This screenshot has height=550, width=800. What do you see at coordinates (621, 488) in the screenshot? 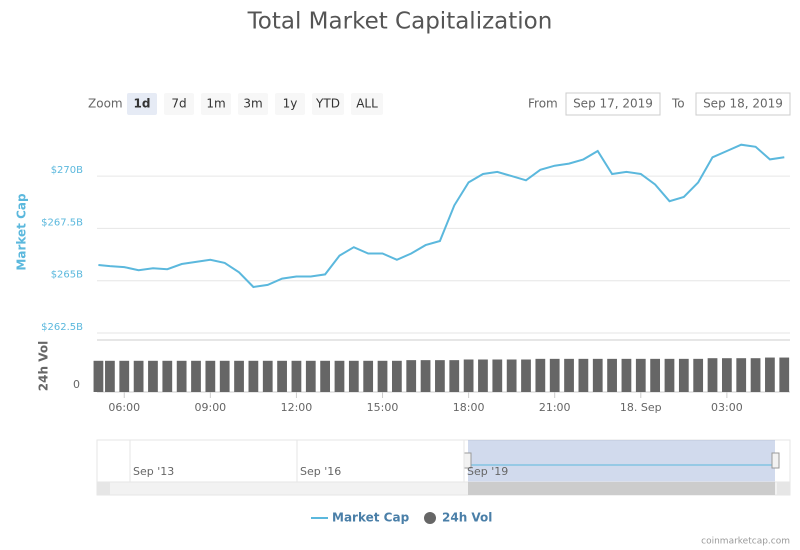
I see `scrollbar-thumb` at bounding box center [621, 488].